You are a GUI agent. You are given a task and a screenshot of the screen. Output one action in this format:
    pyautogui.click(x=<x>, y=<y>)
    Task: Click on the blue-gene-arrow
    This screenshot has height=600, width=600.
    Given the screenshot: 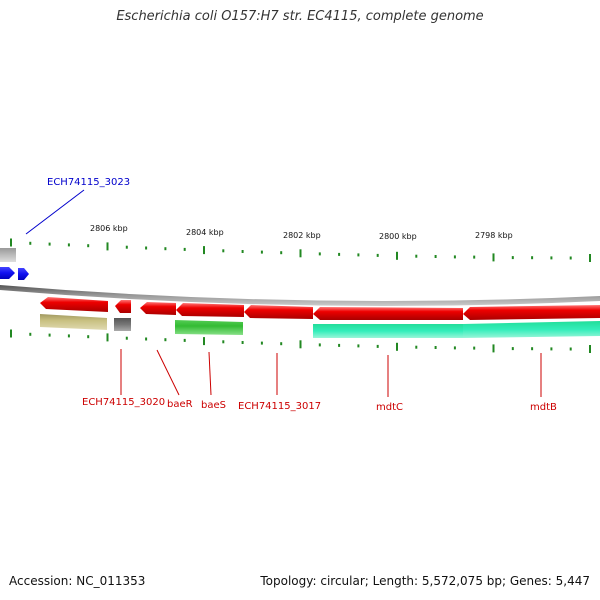 What is the action you would take?
    pyautogui.click(x=7, y=273)
    